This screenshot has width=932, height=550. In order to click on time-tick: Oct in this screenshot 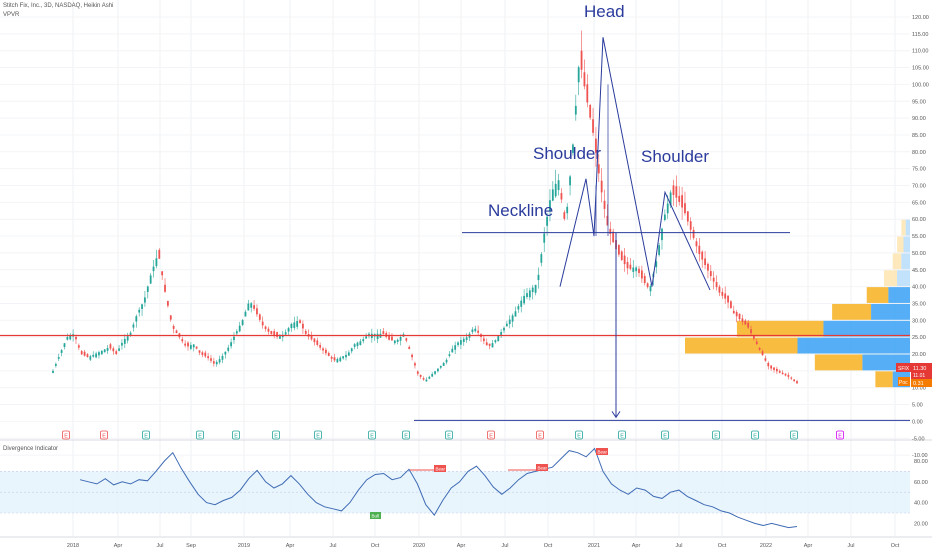, I will do `click(722, 546)`.